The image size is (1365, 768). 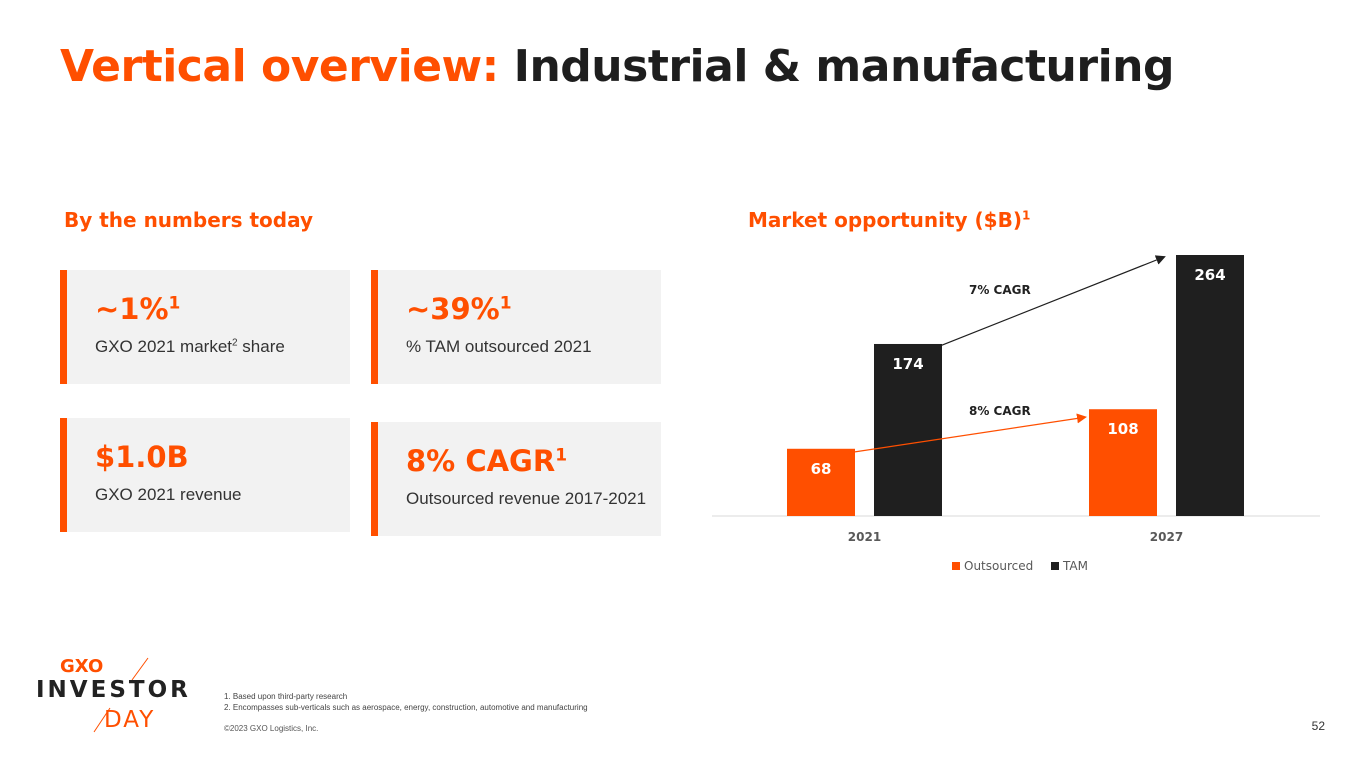 I want to click on stat-value: ~39%1, so click(x=459, y=309).